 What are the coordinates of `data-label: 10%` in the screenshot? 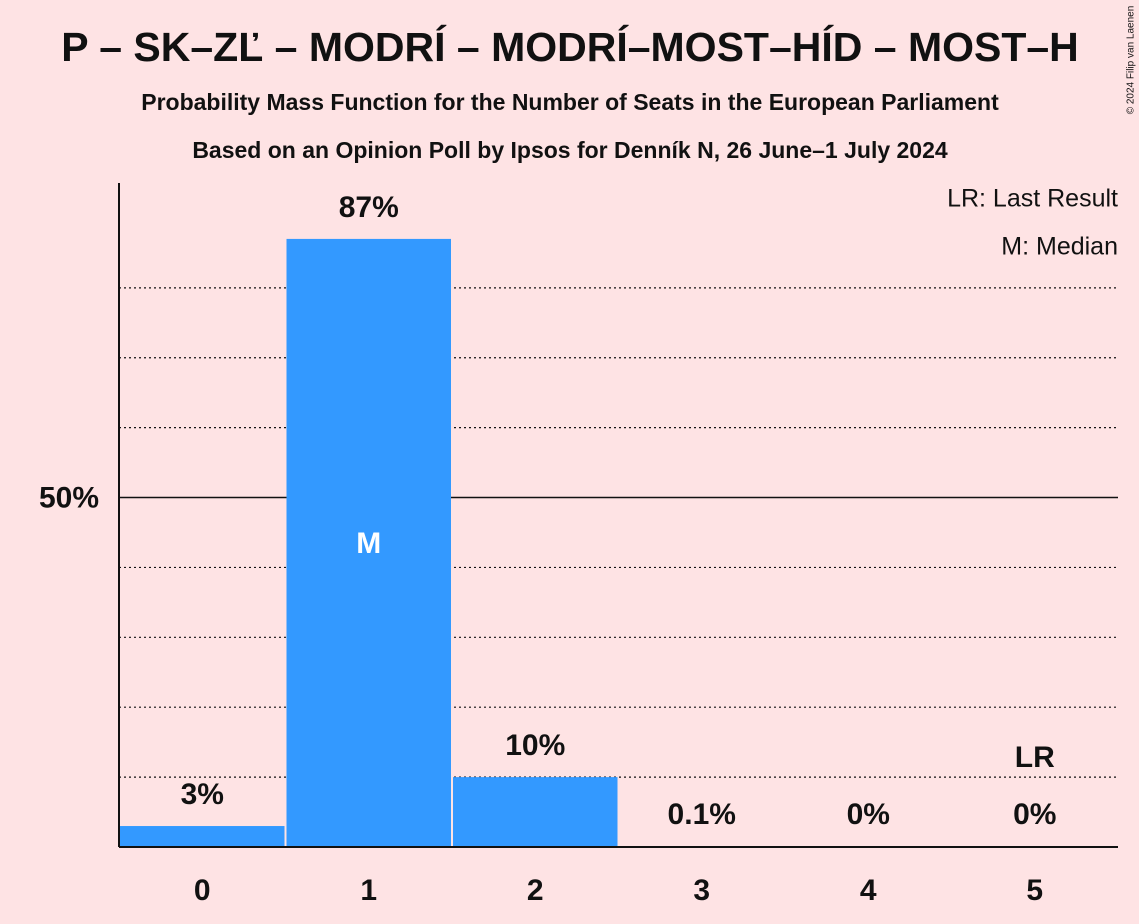 It's located at (535, 745).